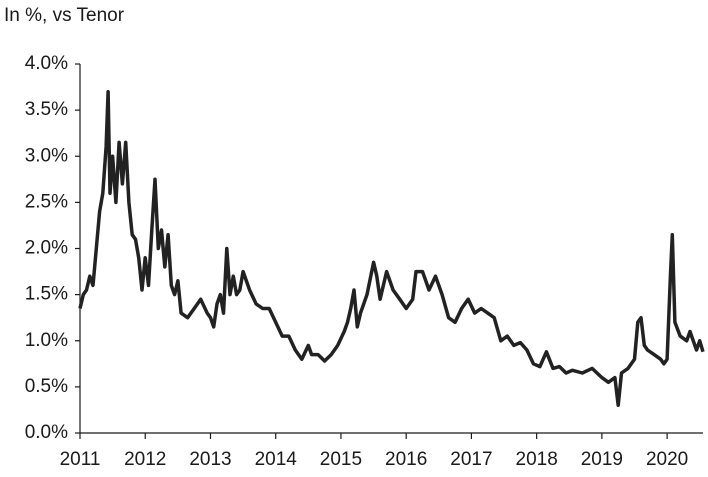 The height and width of the screenshot is (477, 708). Describe the element at coordinates (145, 459) in the screenshot. I see `x-tick-label: 2012` at that location.